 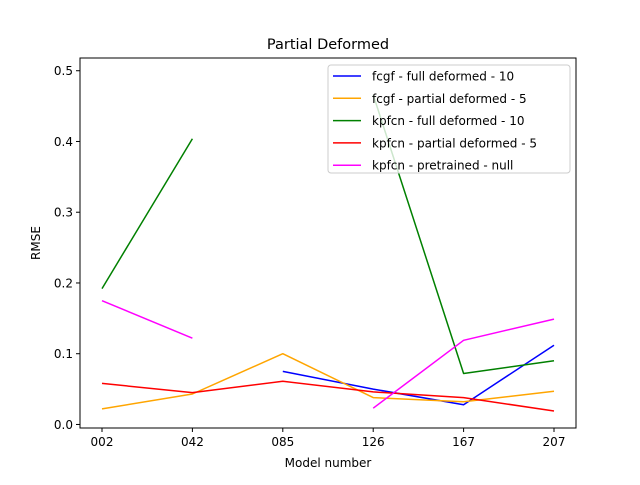 I want to click on x-tick-label: 167, so click(x=463, y=442).